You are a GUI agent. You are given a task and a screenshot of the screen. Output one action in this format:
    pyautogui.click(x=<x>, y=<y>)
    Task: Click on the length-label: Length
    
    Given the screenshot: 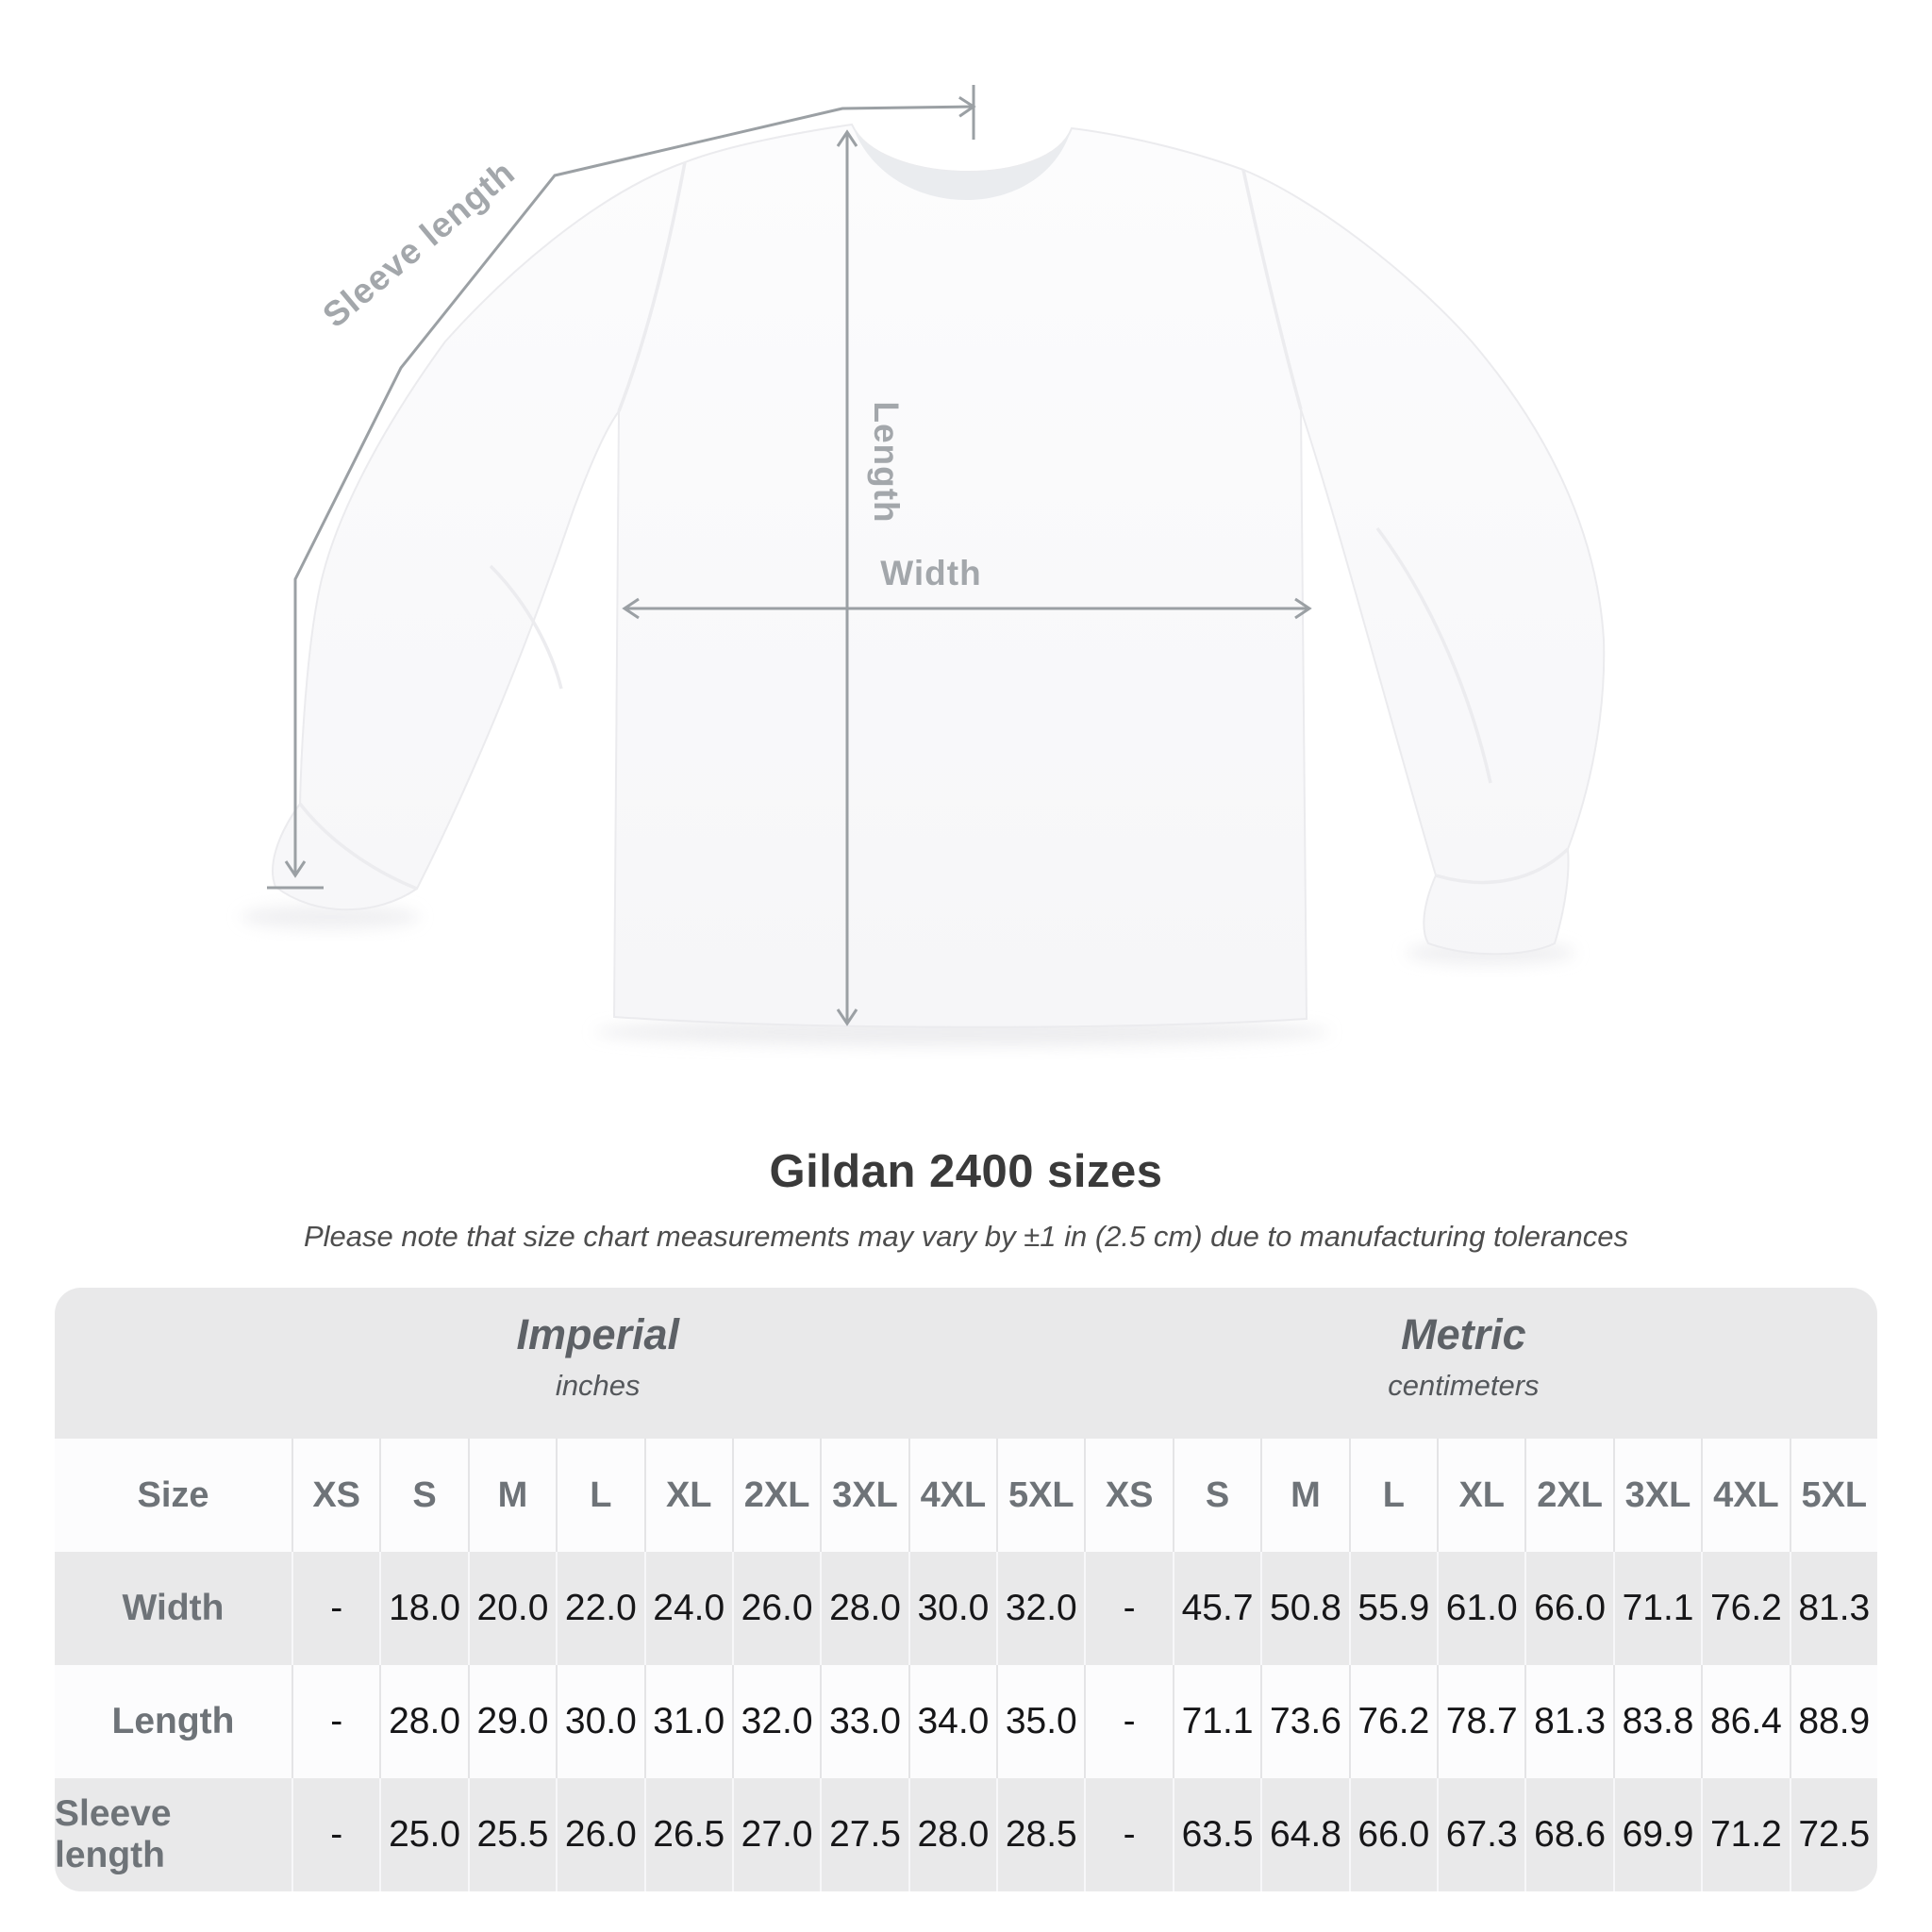 What is the action you would take?
    pyautogui.click(x=887, y=462)
    